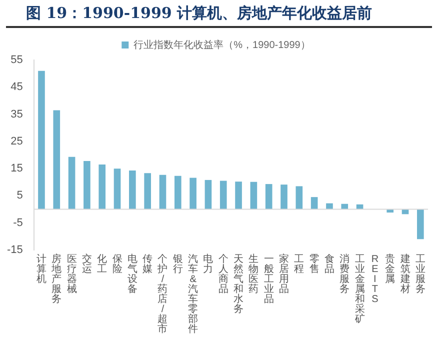 The image size is (438, 339). What do you see at coordinates (147, 264) in the screenshot?
I see `x-tick-label: 传媒` at bounding box center [147, 264].